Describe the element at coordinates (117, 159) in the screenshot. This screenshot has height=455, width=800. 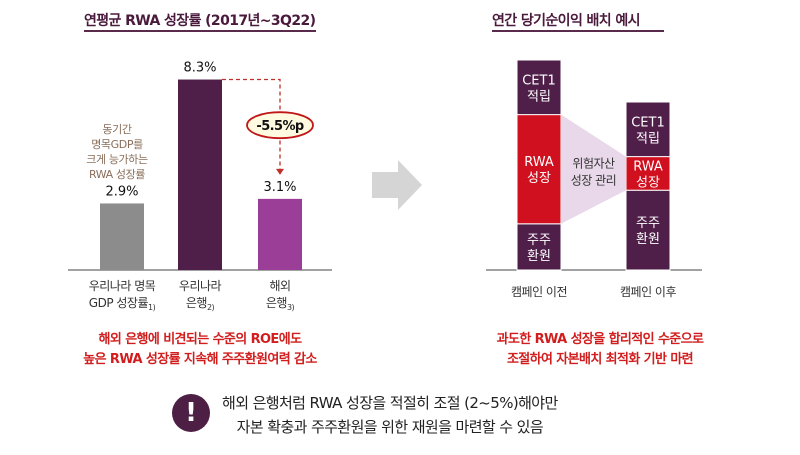
I see `note-line: 크게 능가하는` at that location.